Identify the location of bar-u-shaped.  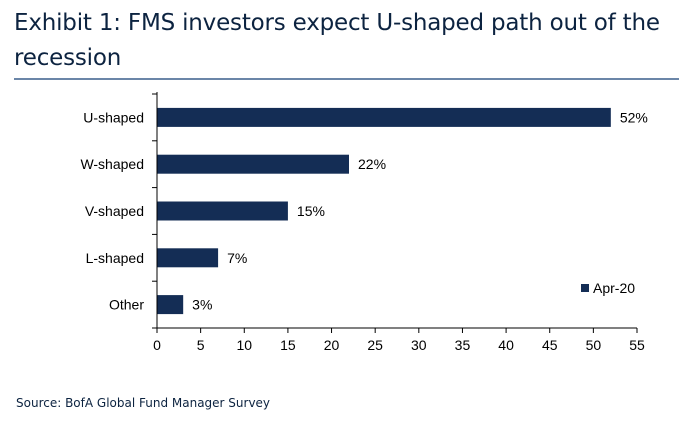
(384, 117).